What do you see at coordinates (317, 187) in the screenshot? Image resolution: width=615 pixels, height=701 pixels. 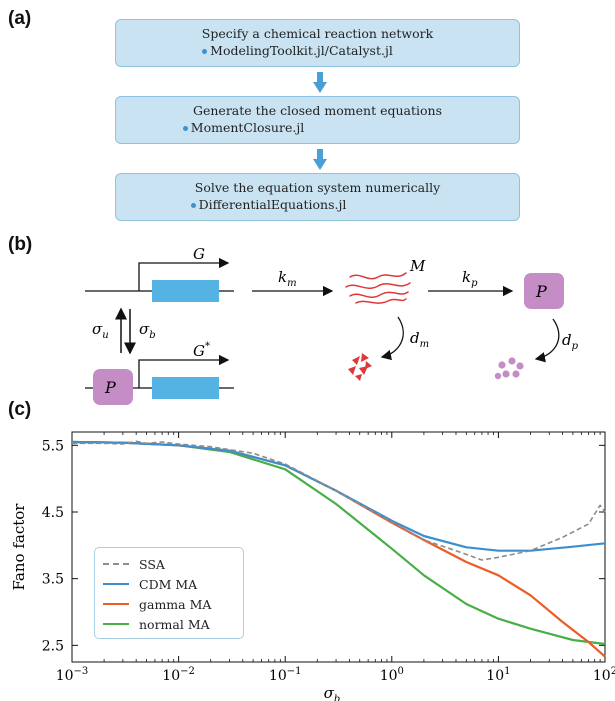 I see `workflow-step-title: Solve the equation system numerically` at bounding box center [317, 187].